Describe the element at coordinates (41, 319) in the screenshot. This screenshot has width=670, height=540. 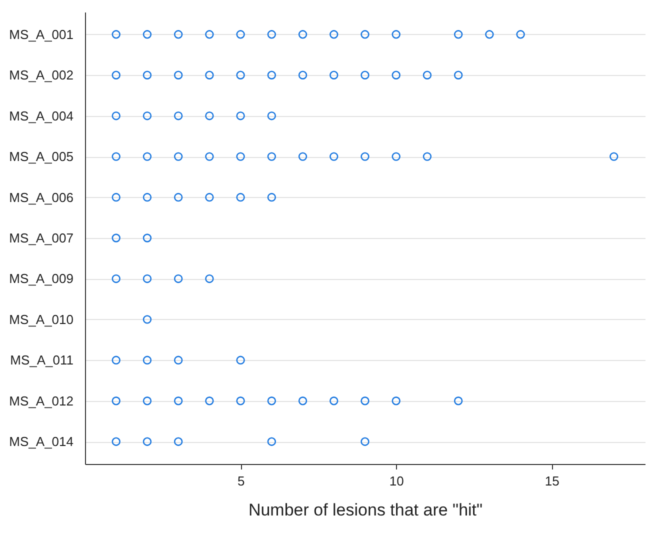
I see `y-tick-label: MS_A_010` at that location.